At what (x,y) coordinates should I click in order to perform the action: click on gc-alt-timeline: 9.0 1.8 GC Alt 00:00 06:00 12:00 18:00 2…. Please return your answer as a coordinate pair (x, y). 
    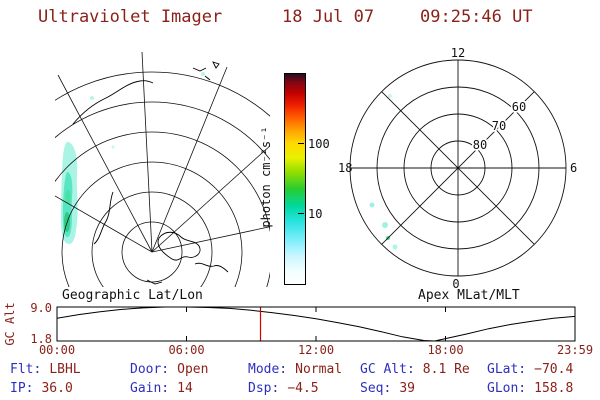
    Looking at the image, I should click on (298, 329).